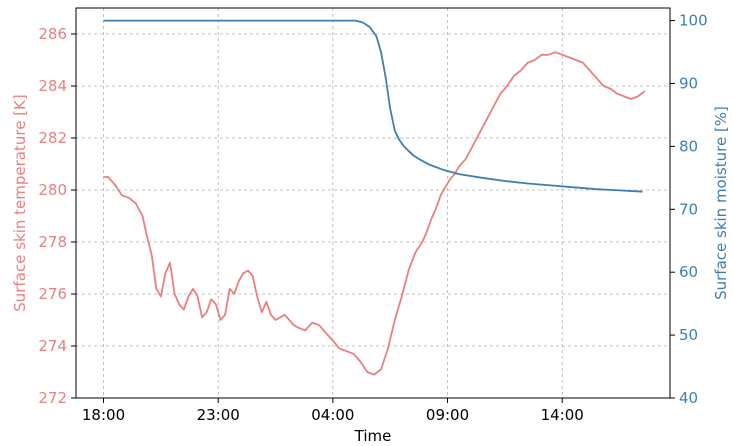 The width and height of the screenshot is (734, 446). What do you see at coordinates (52, 86) in the screenshot?
I see `y-left-tick-label: 284` at bounding box center [52, 86].